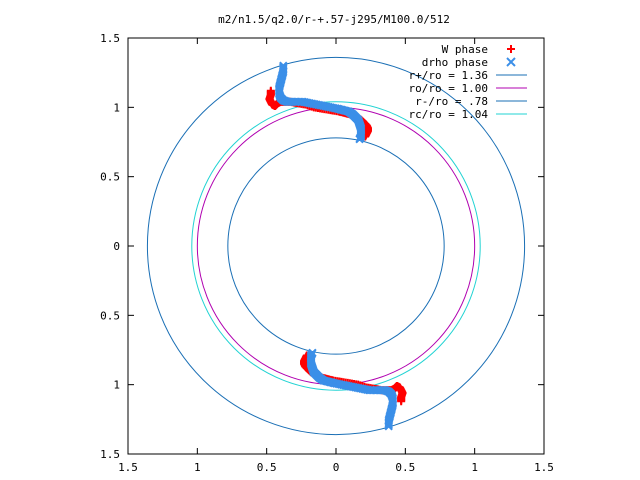 The width and height of the screenshot is (640, 480). What do you see at coordinates (448, 75) in the screenshot?
I see `legend-label: r+/ro = 1.36` at bounding box center [448, 75].